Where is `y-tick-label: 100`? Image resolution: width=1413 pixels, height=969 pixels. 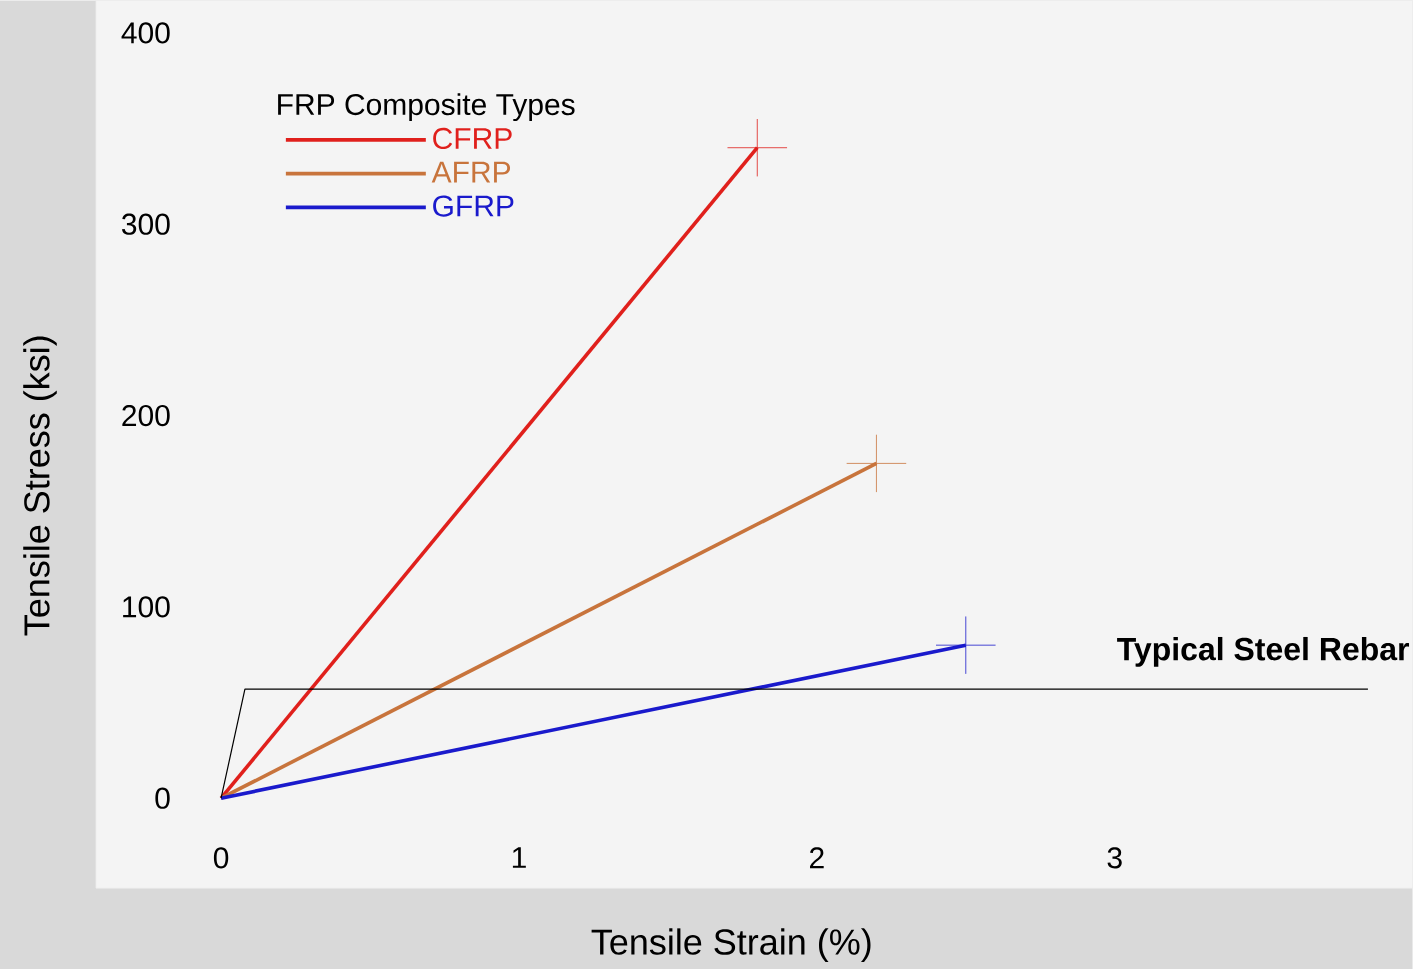 y-tick-label: 100 is located at coordinates (146, 607).